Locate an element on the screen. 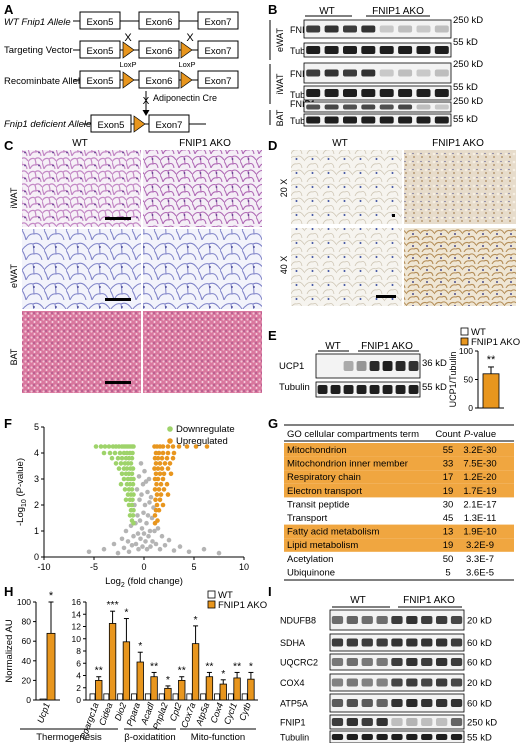  a-cre-label: Adiponectin Cre is located at coordinates (185, 98).